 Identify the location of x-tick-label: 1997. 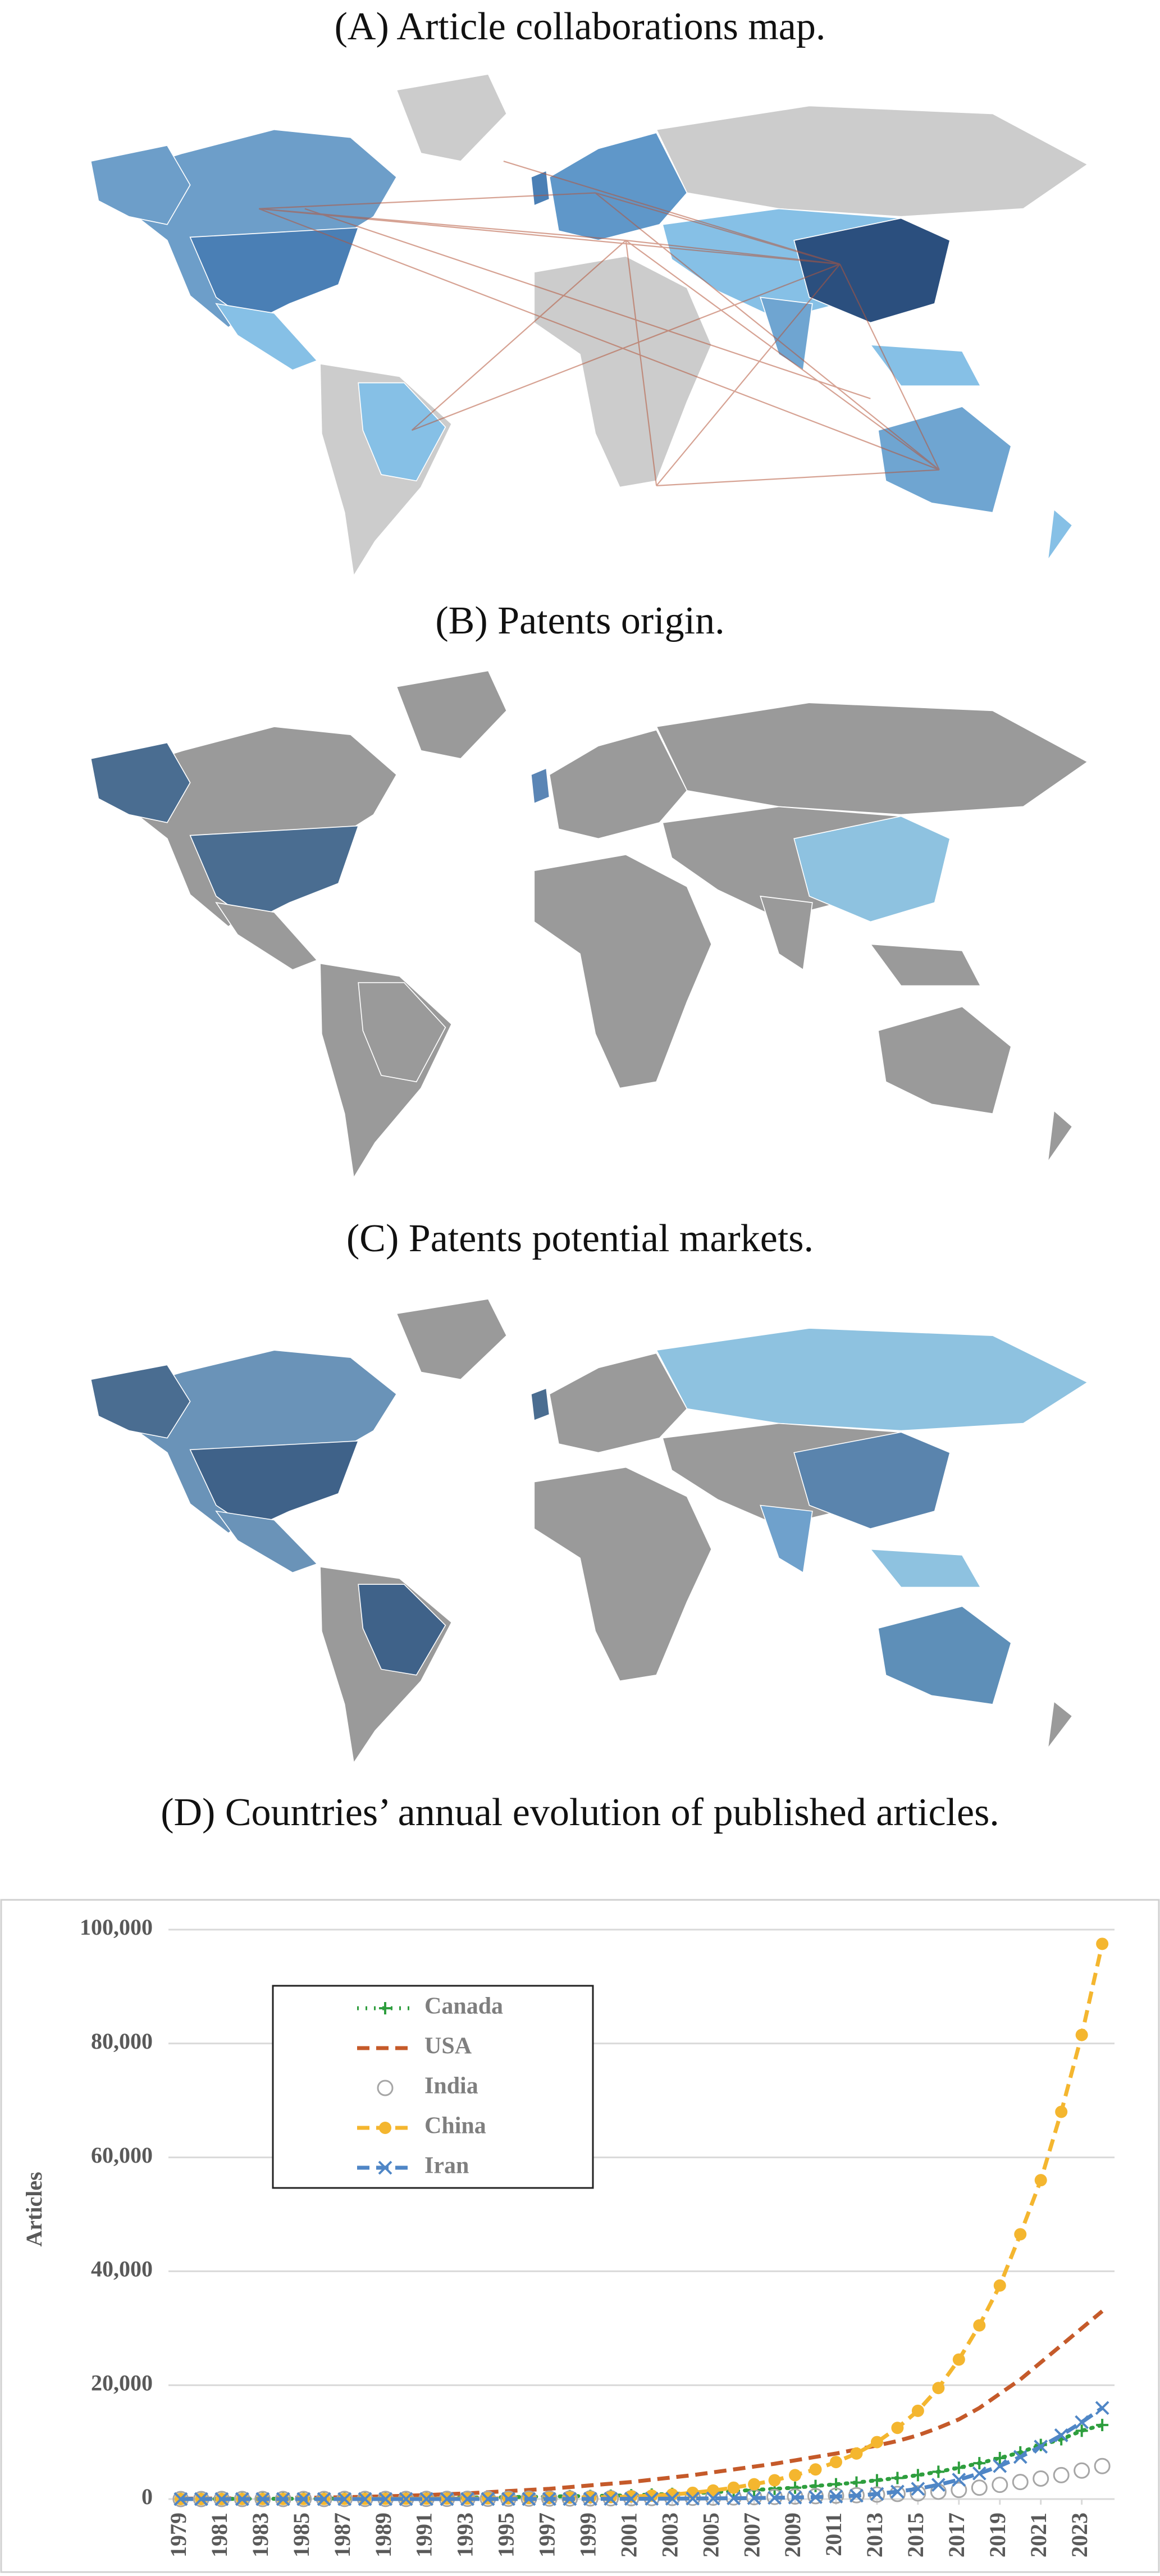
(547, 2535).